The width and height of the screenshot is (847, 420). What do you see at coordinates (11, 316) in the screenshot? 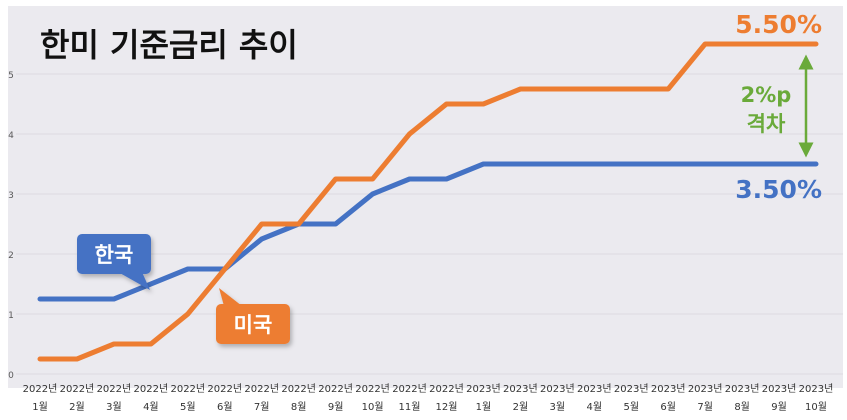
I see `y-tick-label: 1` at bounding box center [11, 316].